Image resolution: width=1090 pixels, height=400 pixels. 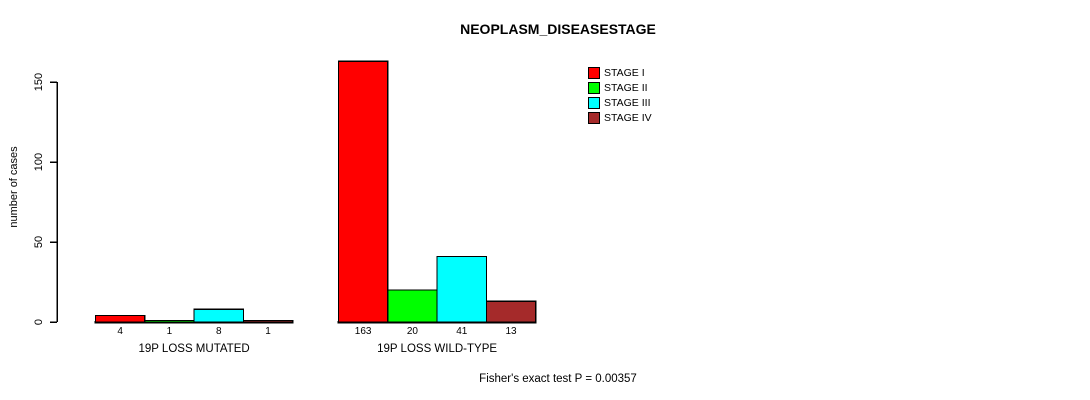 What do you see at coordinates (363, 331) in the screenshot?
I see `bar-value-label: 163` at bounding box center [363, 331].